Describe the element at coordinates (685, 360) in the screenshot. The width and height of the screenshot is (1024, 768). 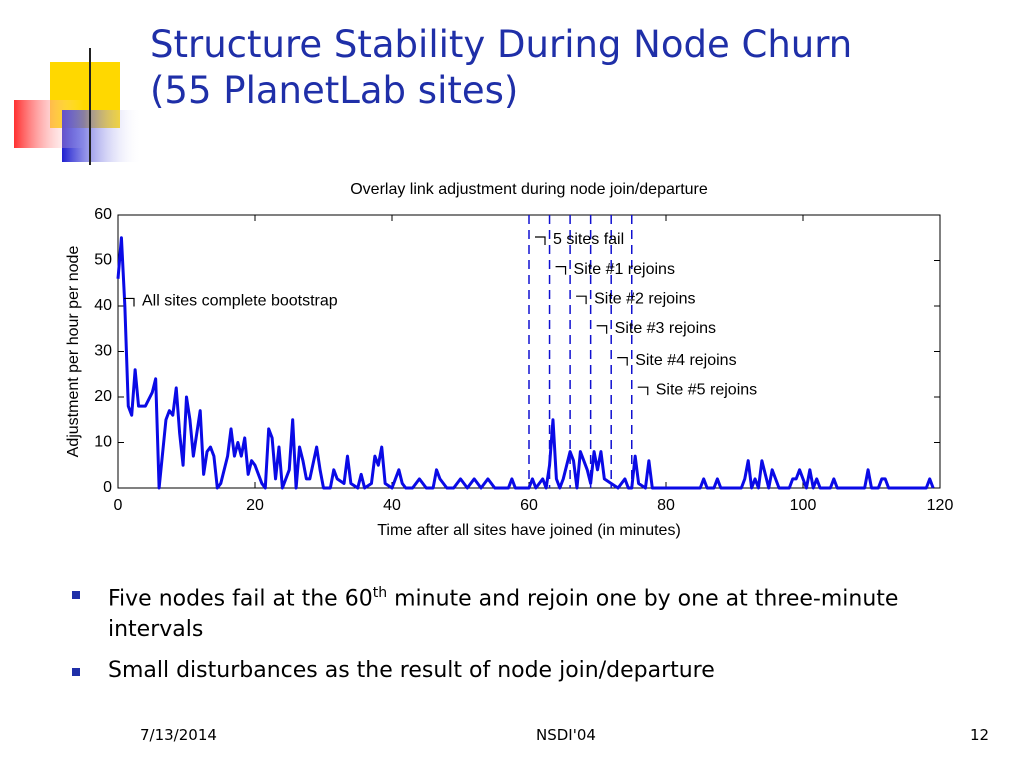
I see `annotation: Site #4 rejoins` at that location.